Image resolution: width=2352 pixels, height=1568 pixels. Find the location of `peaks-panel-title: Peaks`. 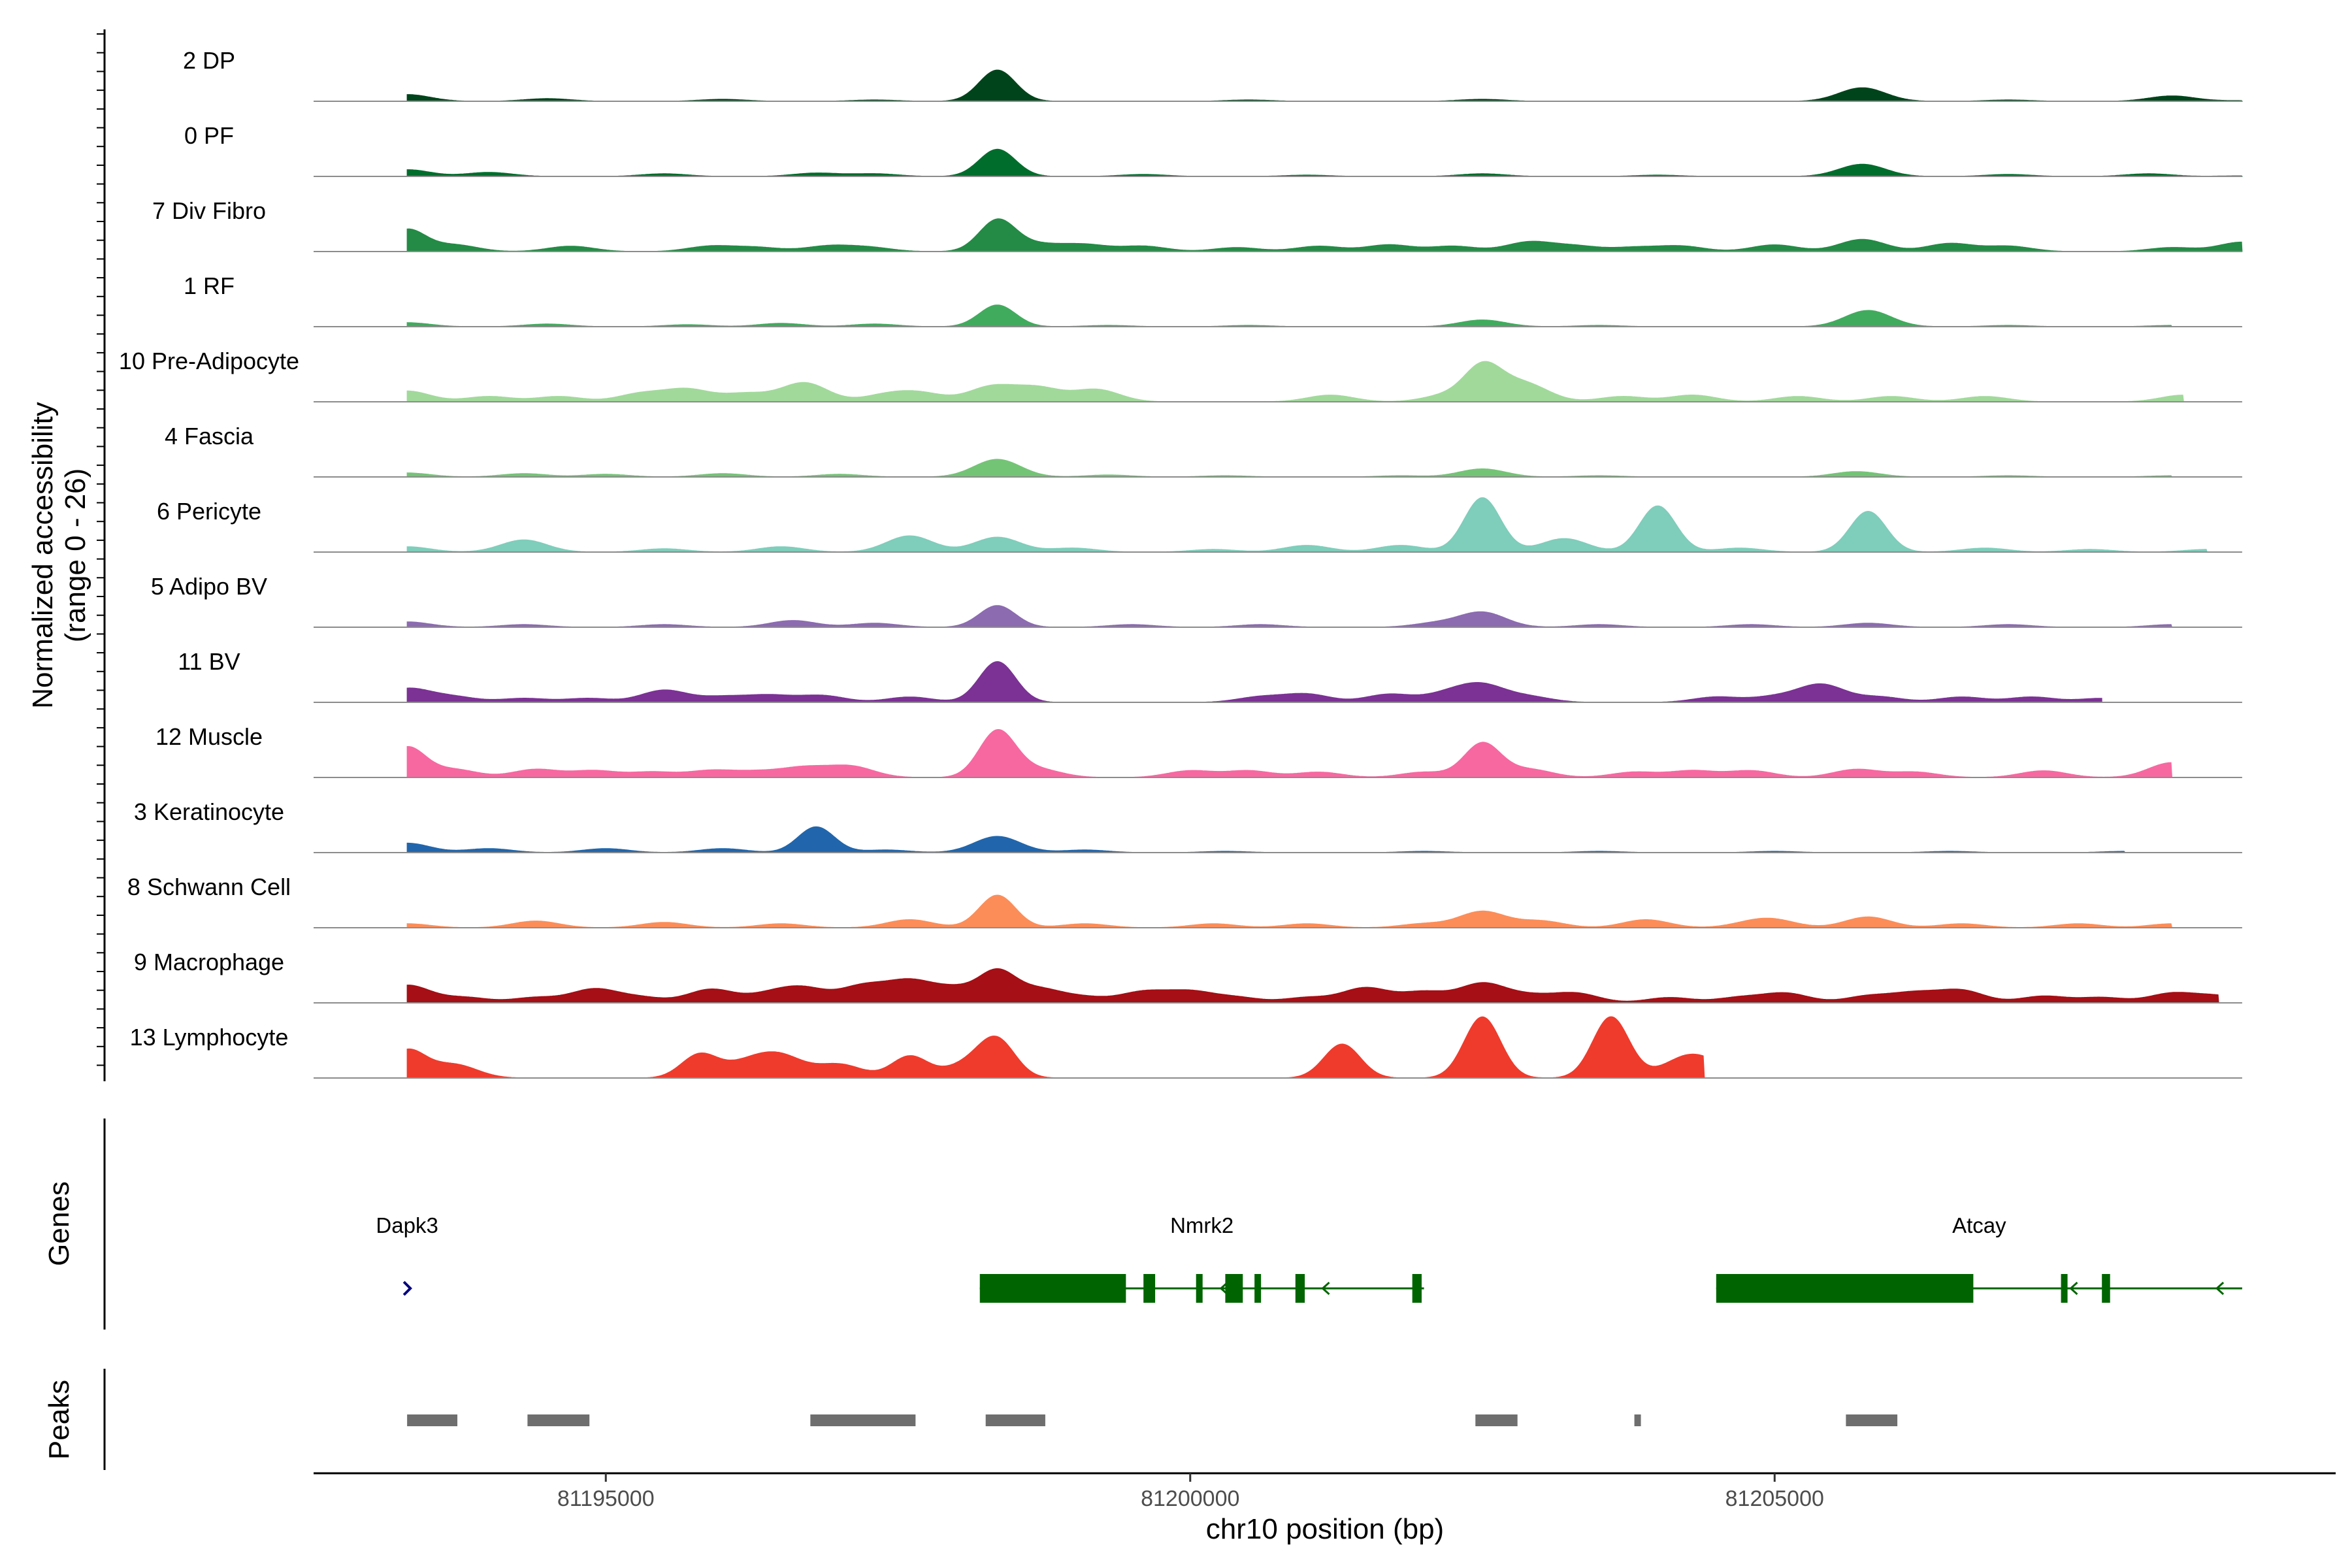

peaks-panel-title: Peaks is located at coordinates (59, 1420).